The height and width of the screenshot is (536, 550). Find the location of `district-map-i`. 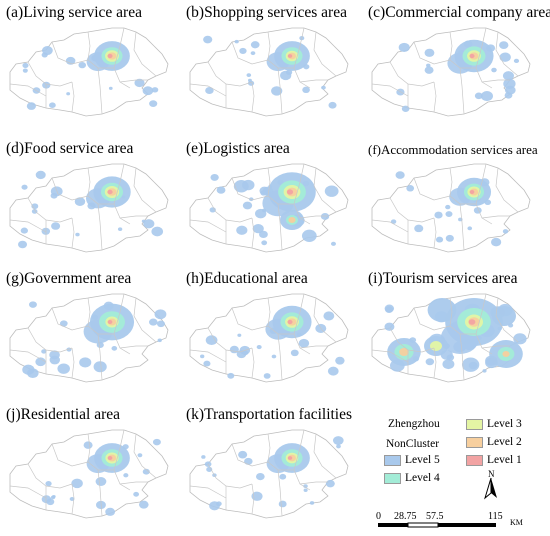

district-map-i is located at coordinates (451, 338).